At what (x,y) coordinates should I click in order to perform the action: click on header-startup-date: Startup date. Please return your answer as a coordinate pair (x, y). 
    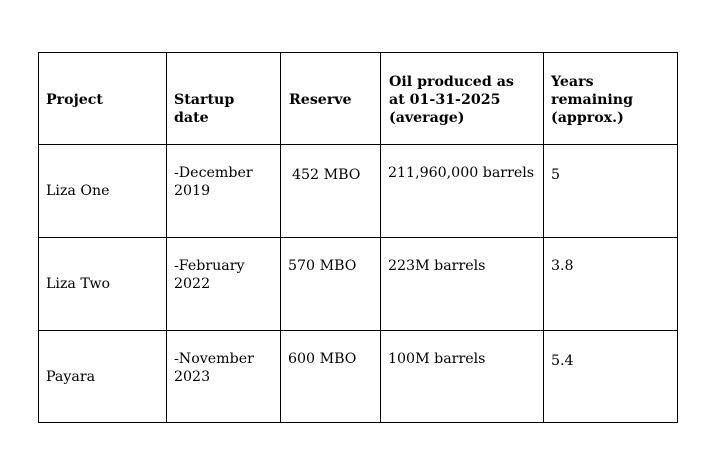
    Looking at the image, I should click on (223, 98).